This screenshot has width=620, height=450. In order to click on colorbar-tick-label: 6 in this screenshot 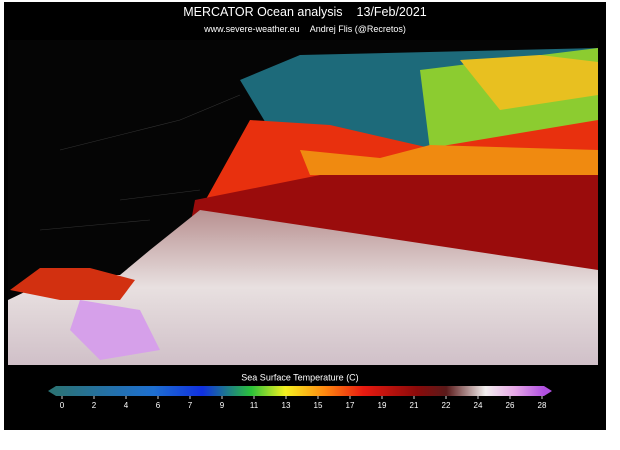, I will do `click(158, 405)`.